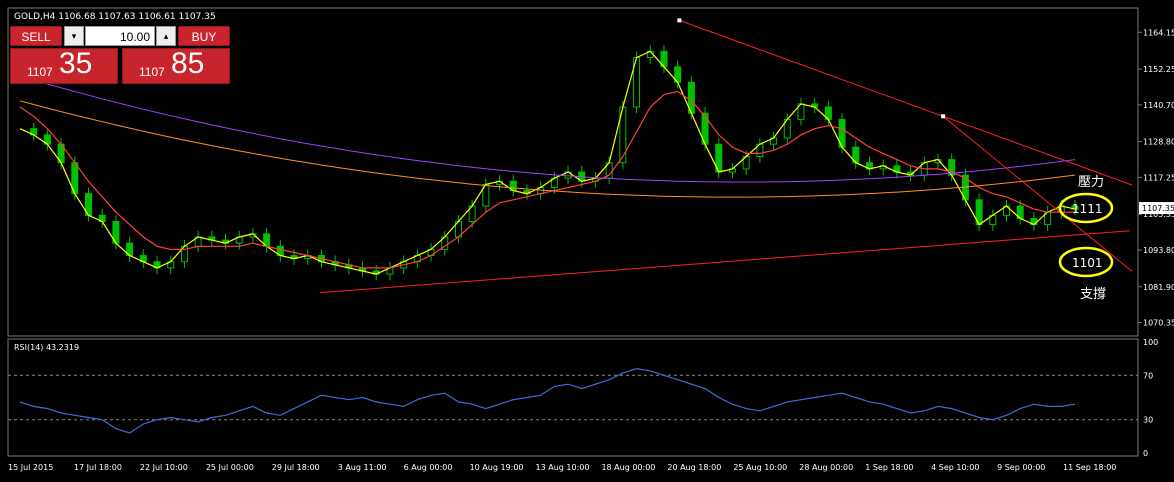 Image resolution: width=1174 pixels, height=482 pixels. I want to click on time-axis-label: 25 Aug 10:00, so click(760, 467).